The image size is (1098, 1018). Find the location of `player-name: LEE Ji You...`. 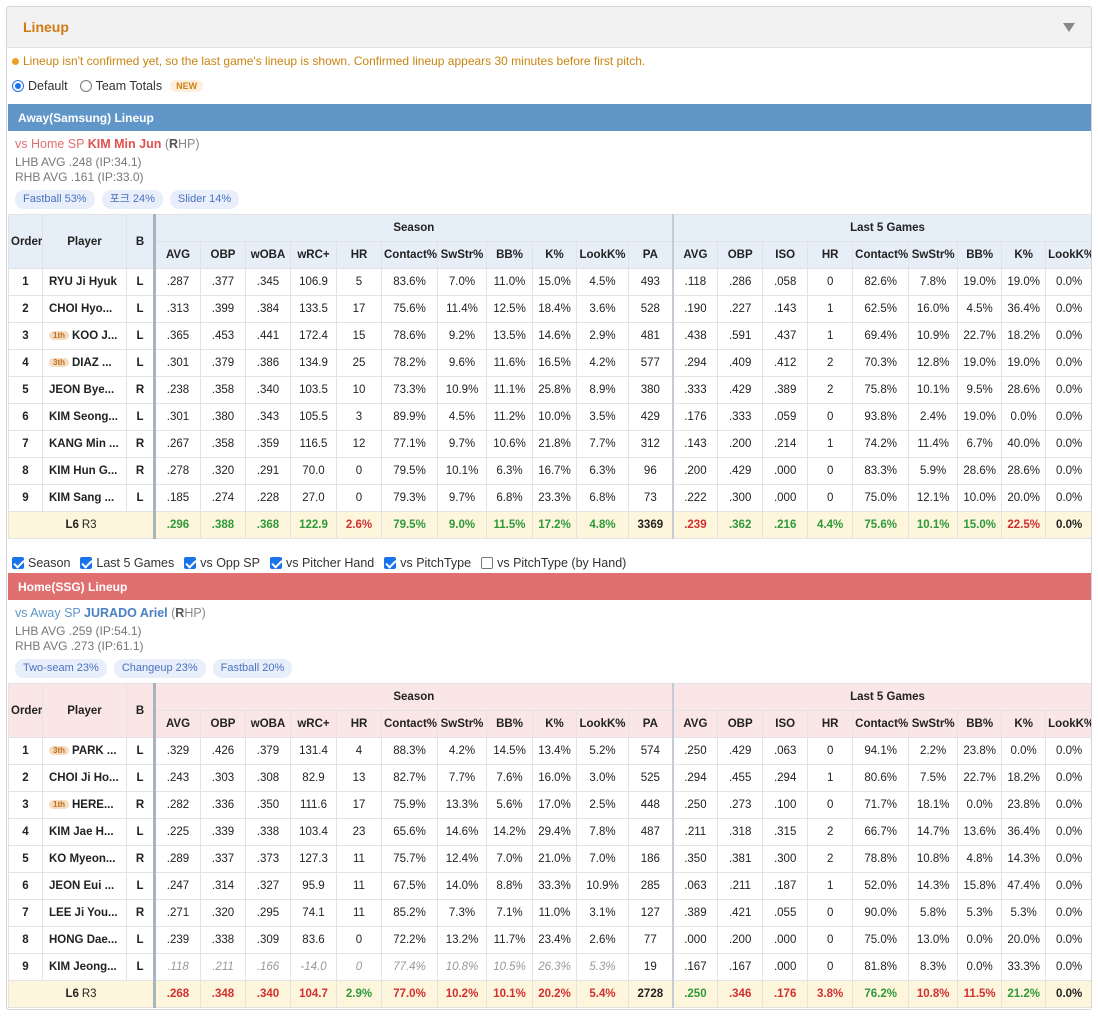

player-name: LEE Ji You... is located at coordinates (83, 913).